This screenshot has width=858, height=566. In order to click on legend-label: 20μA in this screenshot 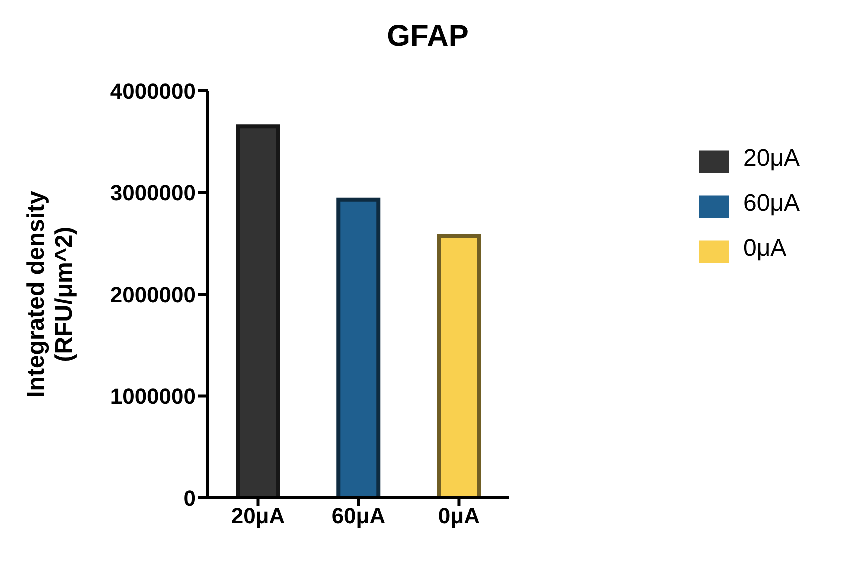, I will do `click(771, 158)`.